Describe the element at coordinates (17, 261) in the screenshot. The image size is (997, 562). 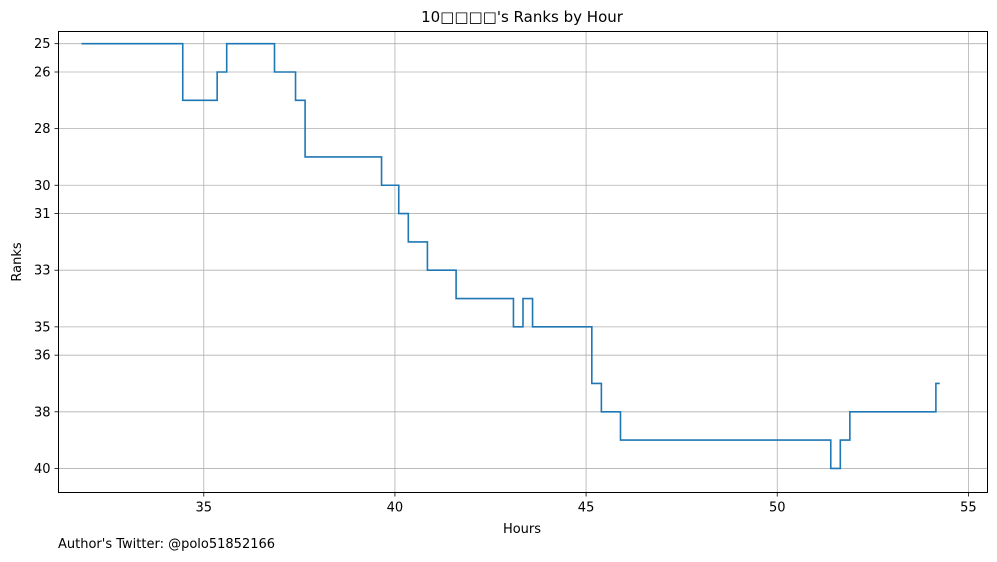
I see `y-axis-label: Ranks` at that location.